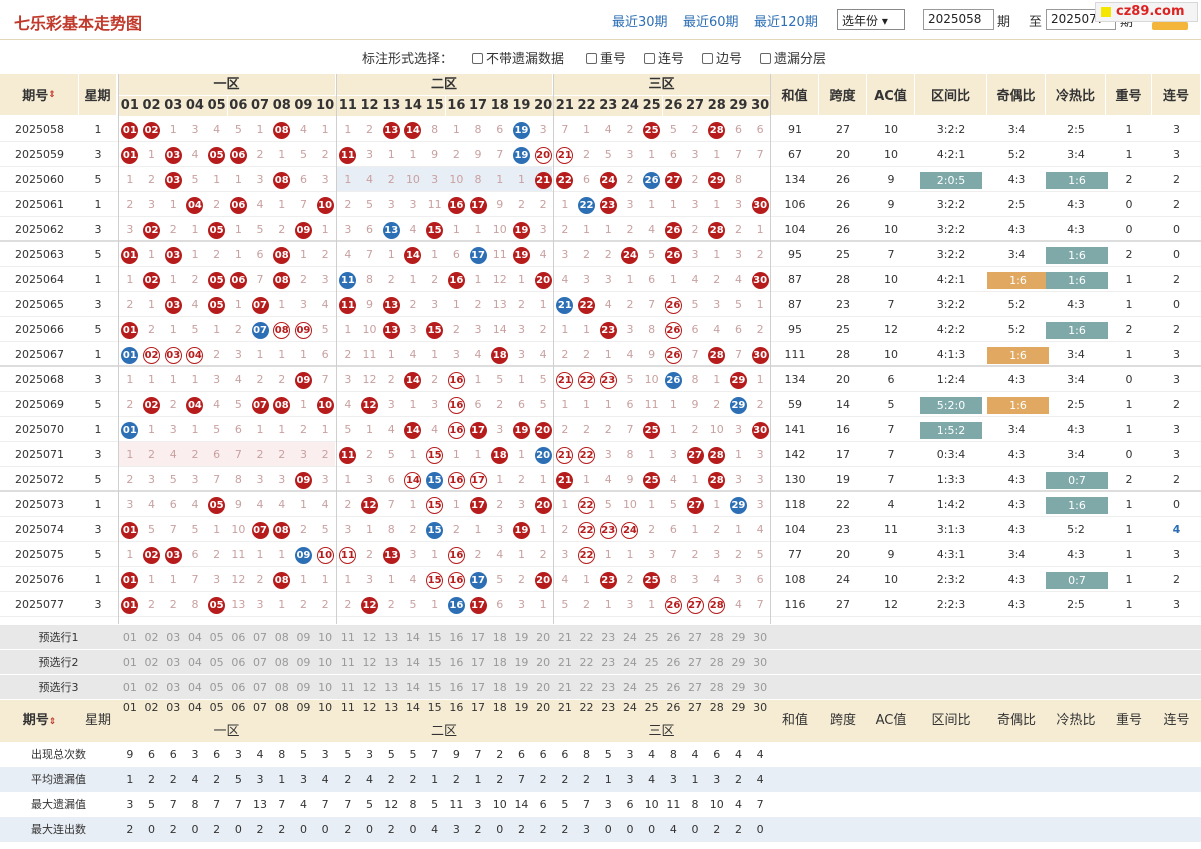 This screenshot has height=849, width=1201. Describe the element at coordinates (606, 57) in the screenshot. I see `option-repeat: 重号` at that location.